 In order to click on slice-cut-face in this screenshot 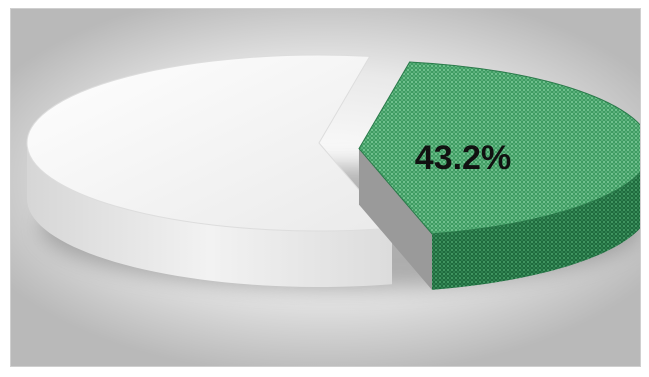, I will do `click(395, 219)`.